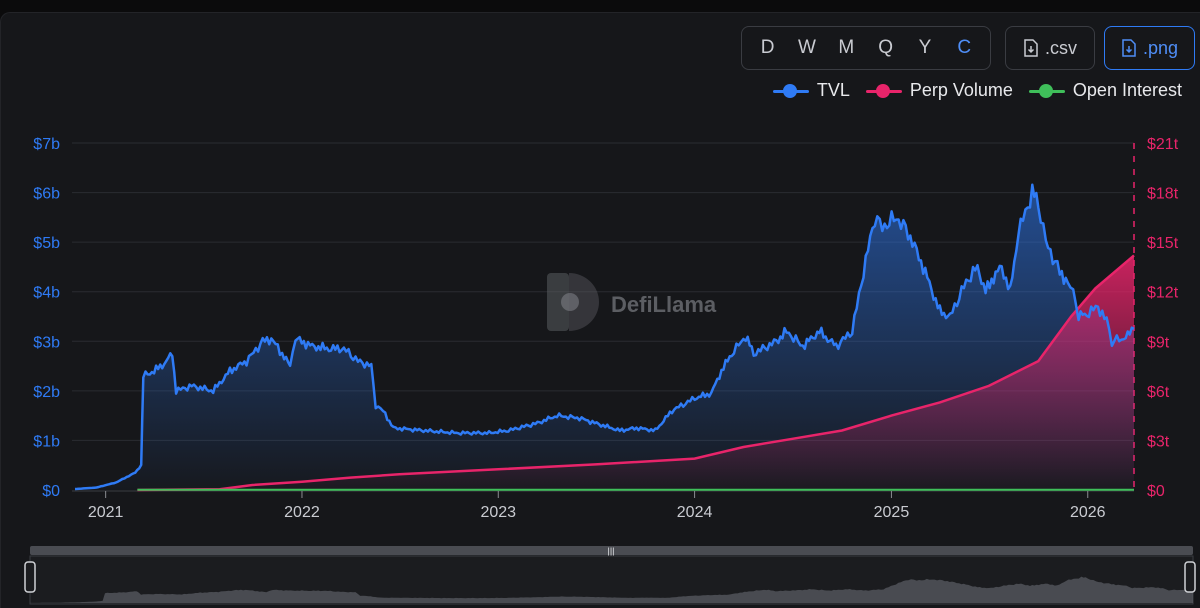  Describe the element at coordinates (1158, 441) in the screenshot. I see `right-axis-tick-label: $3t` at that location.